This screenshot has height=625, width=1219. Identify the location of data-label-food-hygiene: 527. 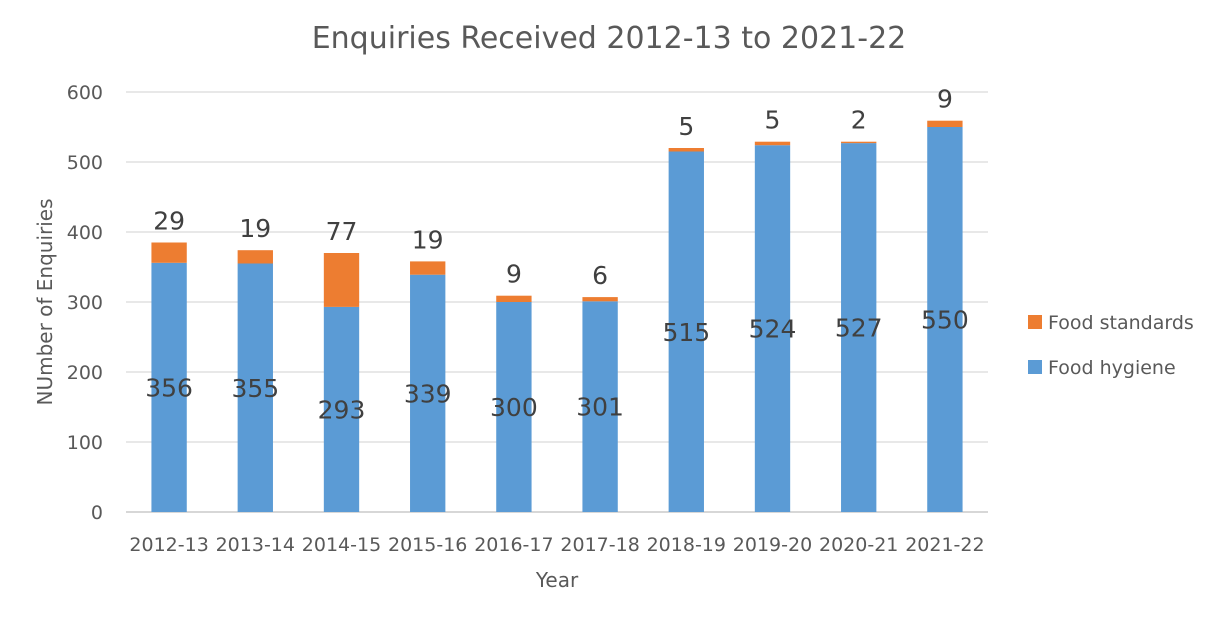
(859, 328).